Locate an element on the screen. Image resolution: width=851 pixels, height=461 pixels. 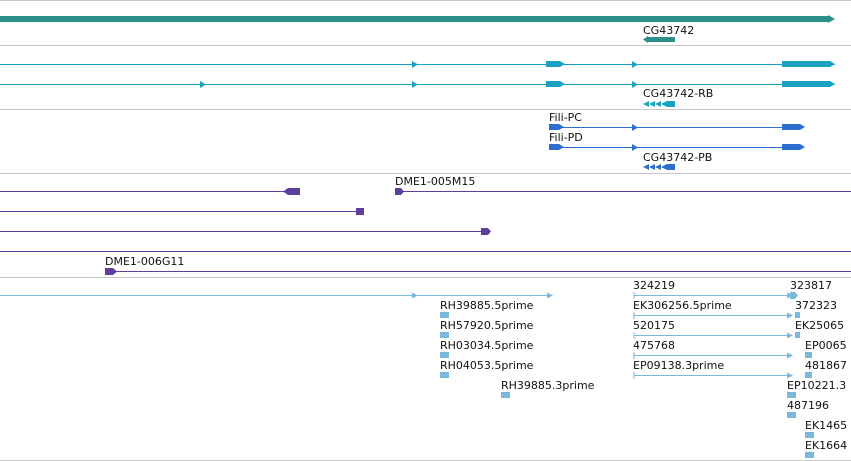
gene-feature-cg43742 is located at coordinates (661, 39).